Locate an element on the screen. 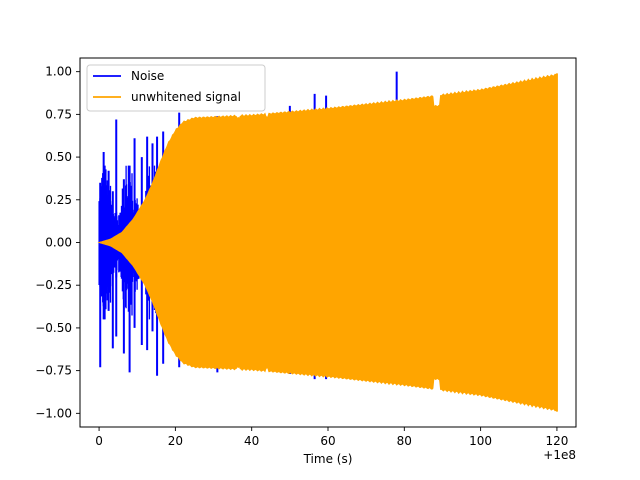 This screenshot has height=480, width=640. y-tick-label: 0.00 is located at coordinates (58, 243).